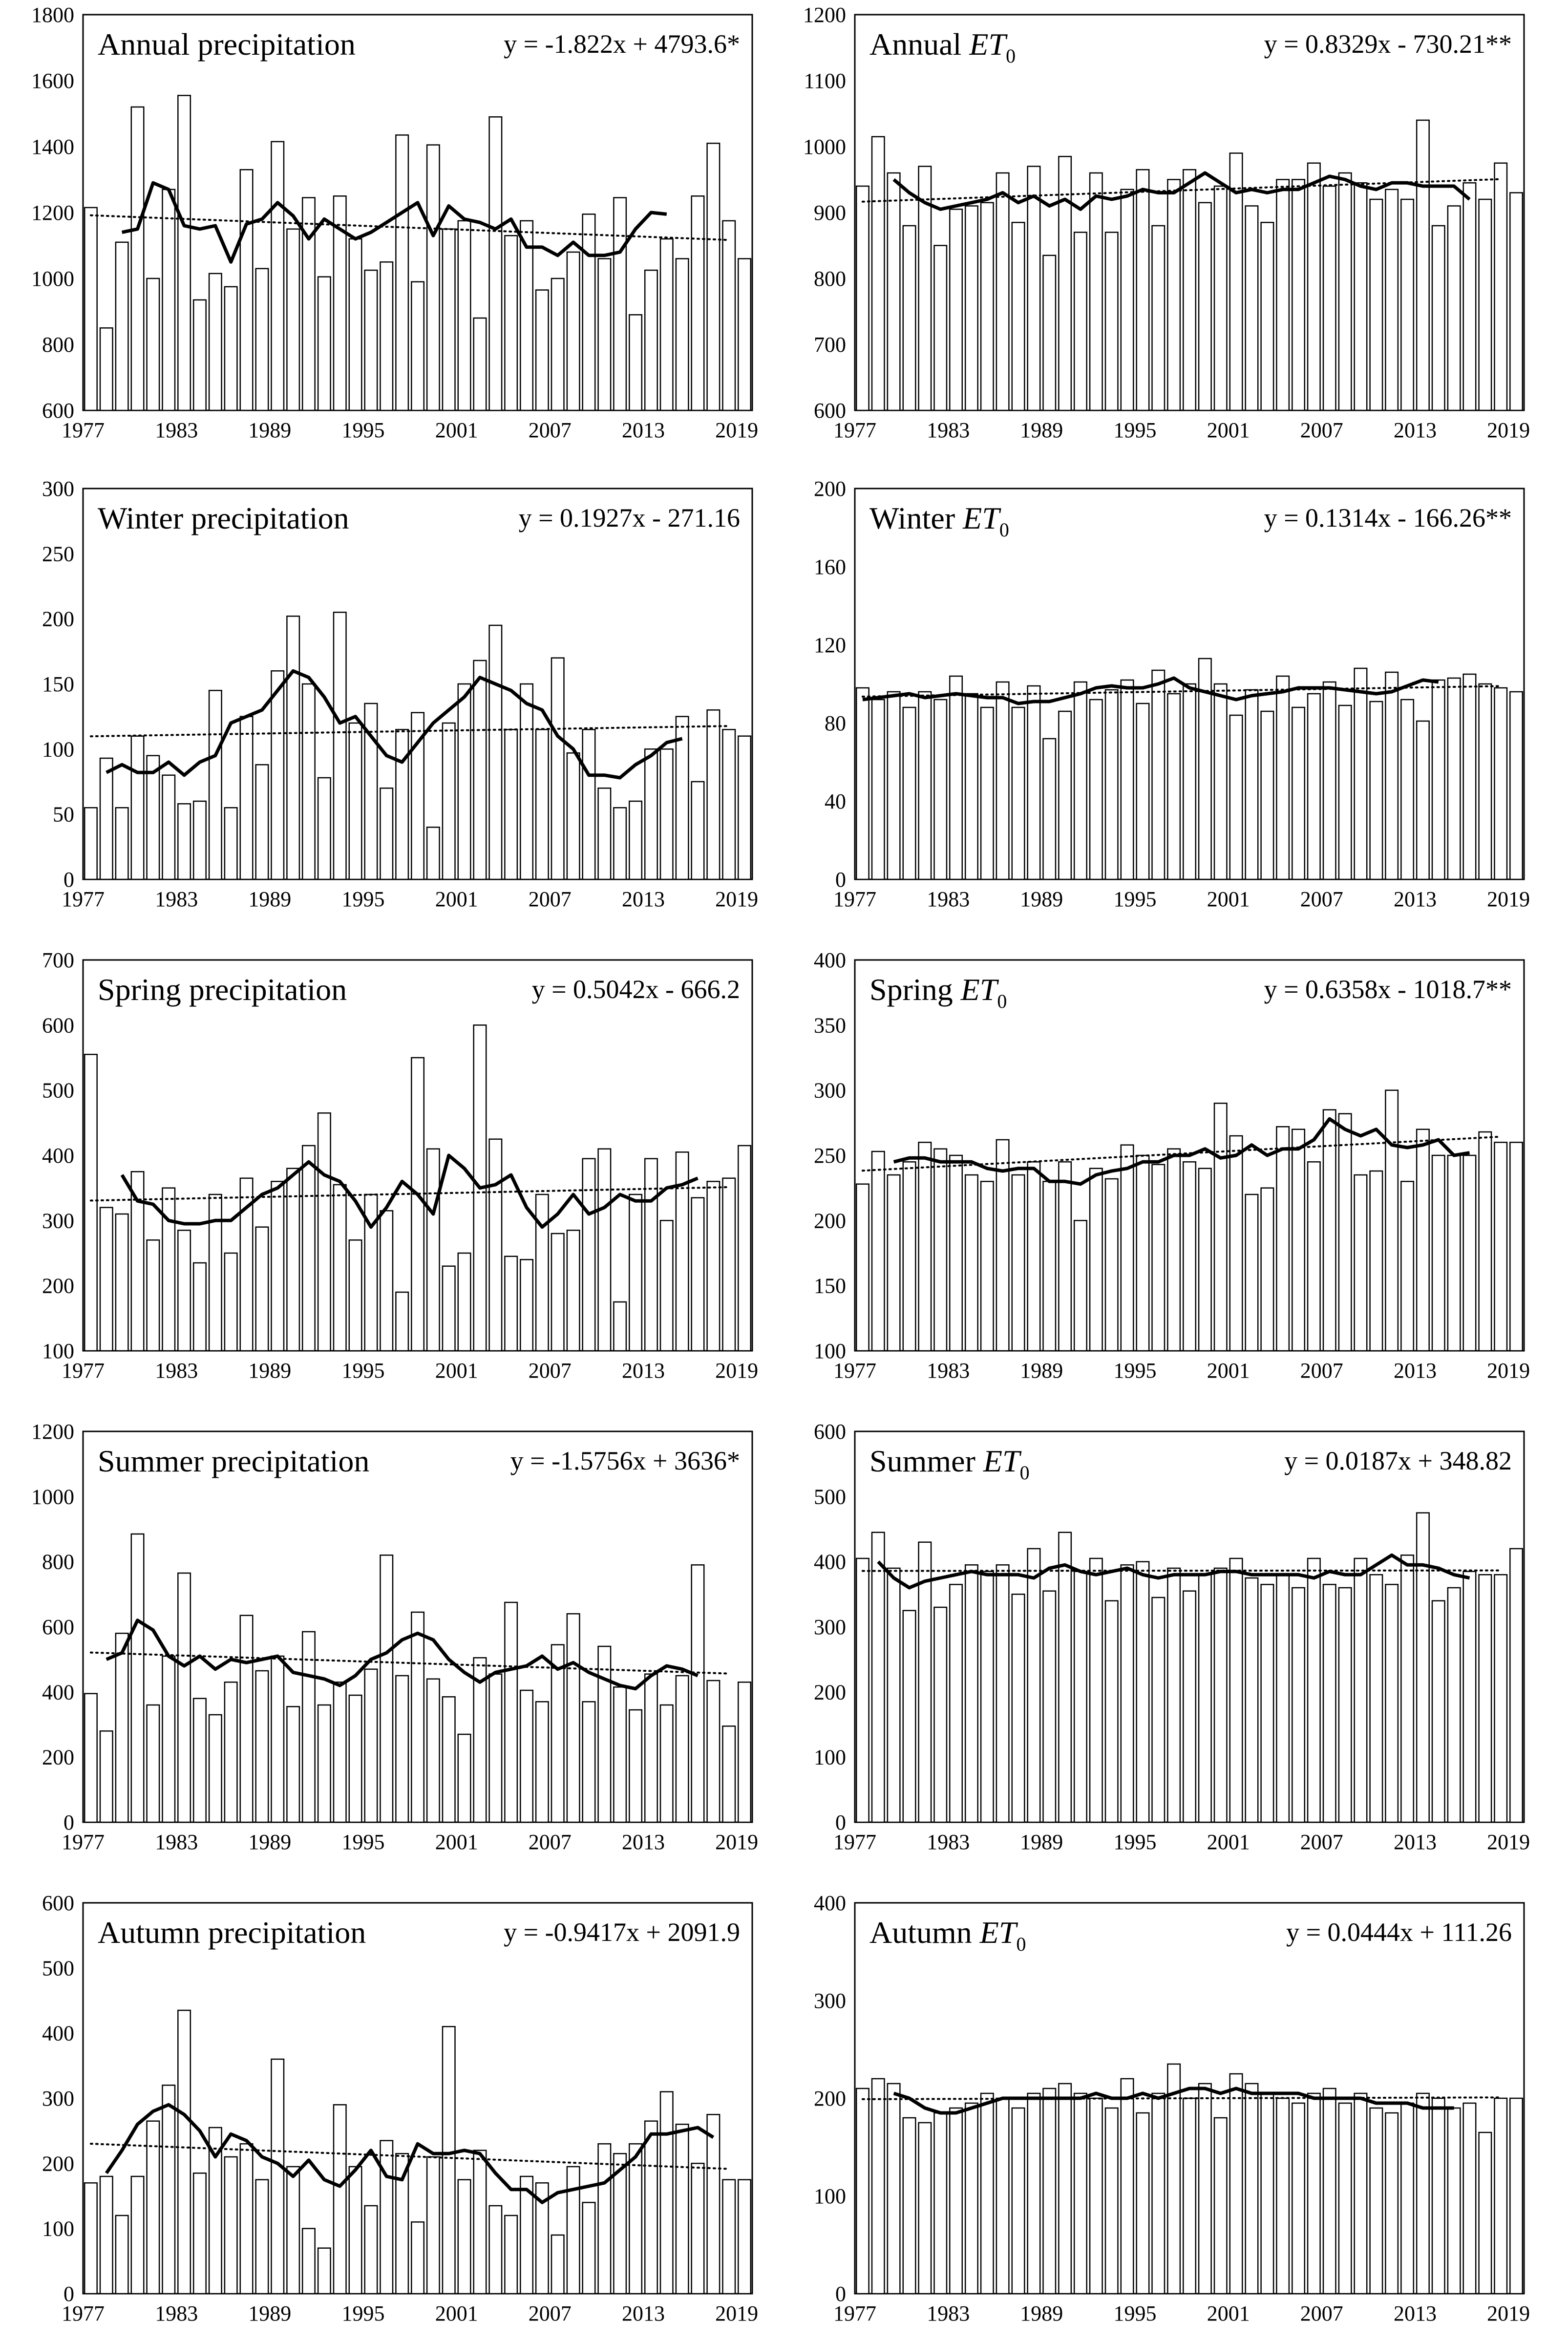  I want to click on y-tick-label: 350, so click(830, 1025).